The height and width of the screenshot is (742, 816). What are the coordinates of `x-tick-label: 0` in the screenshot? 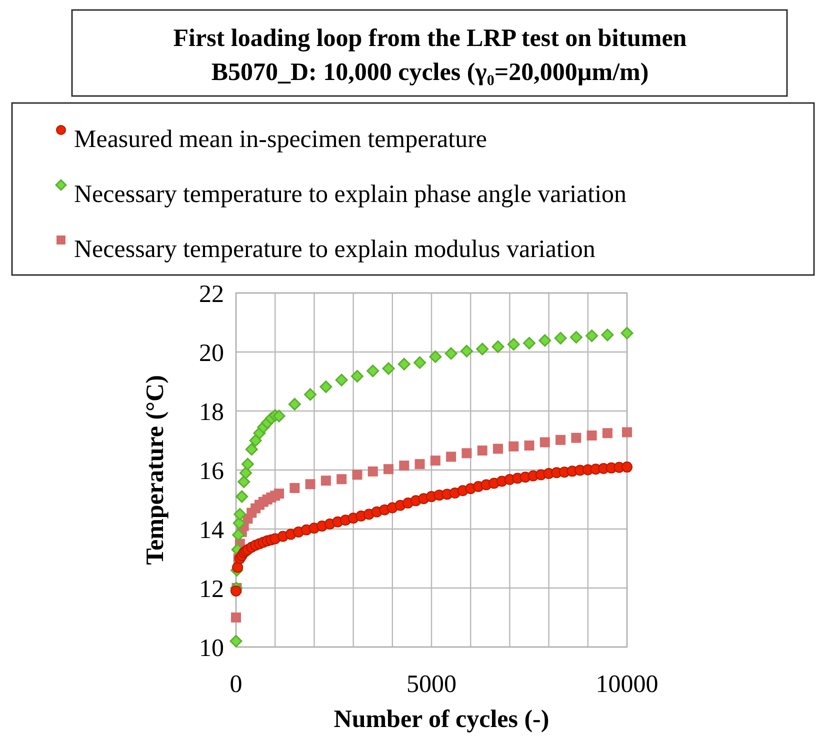 It's located at (236, 684).